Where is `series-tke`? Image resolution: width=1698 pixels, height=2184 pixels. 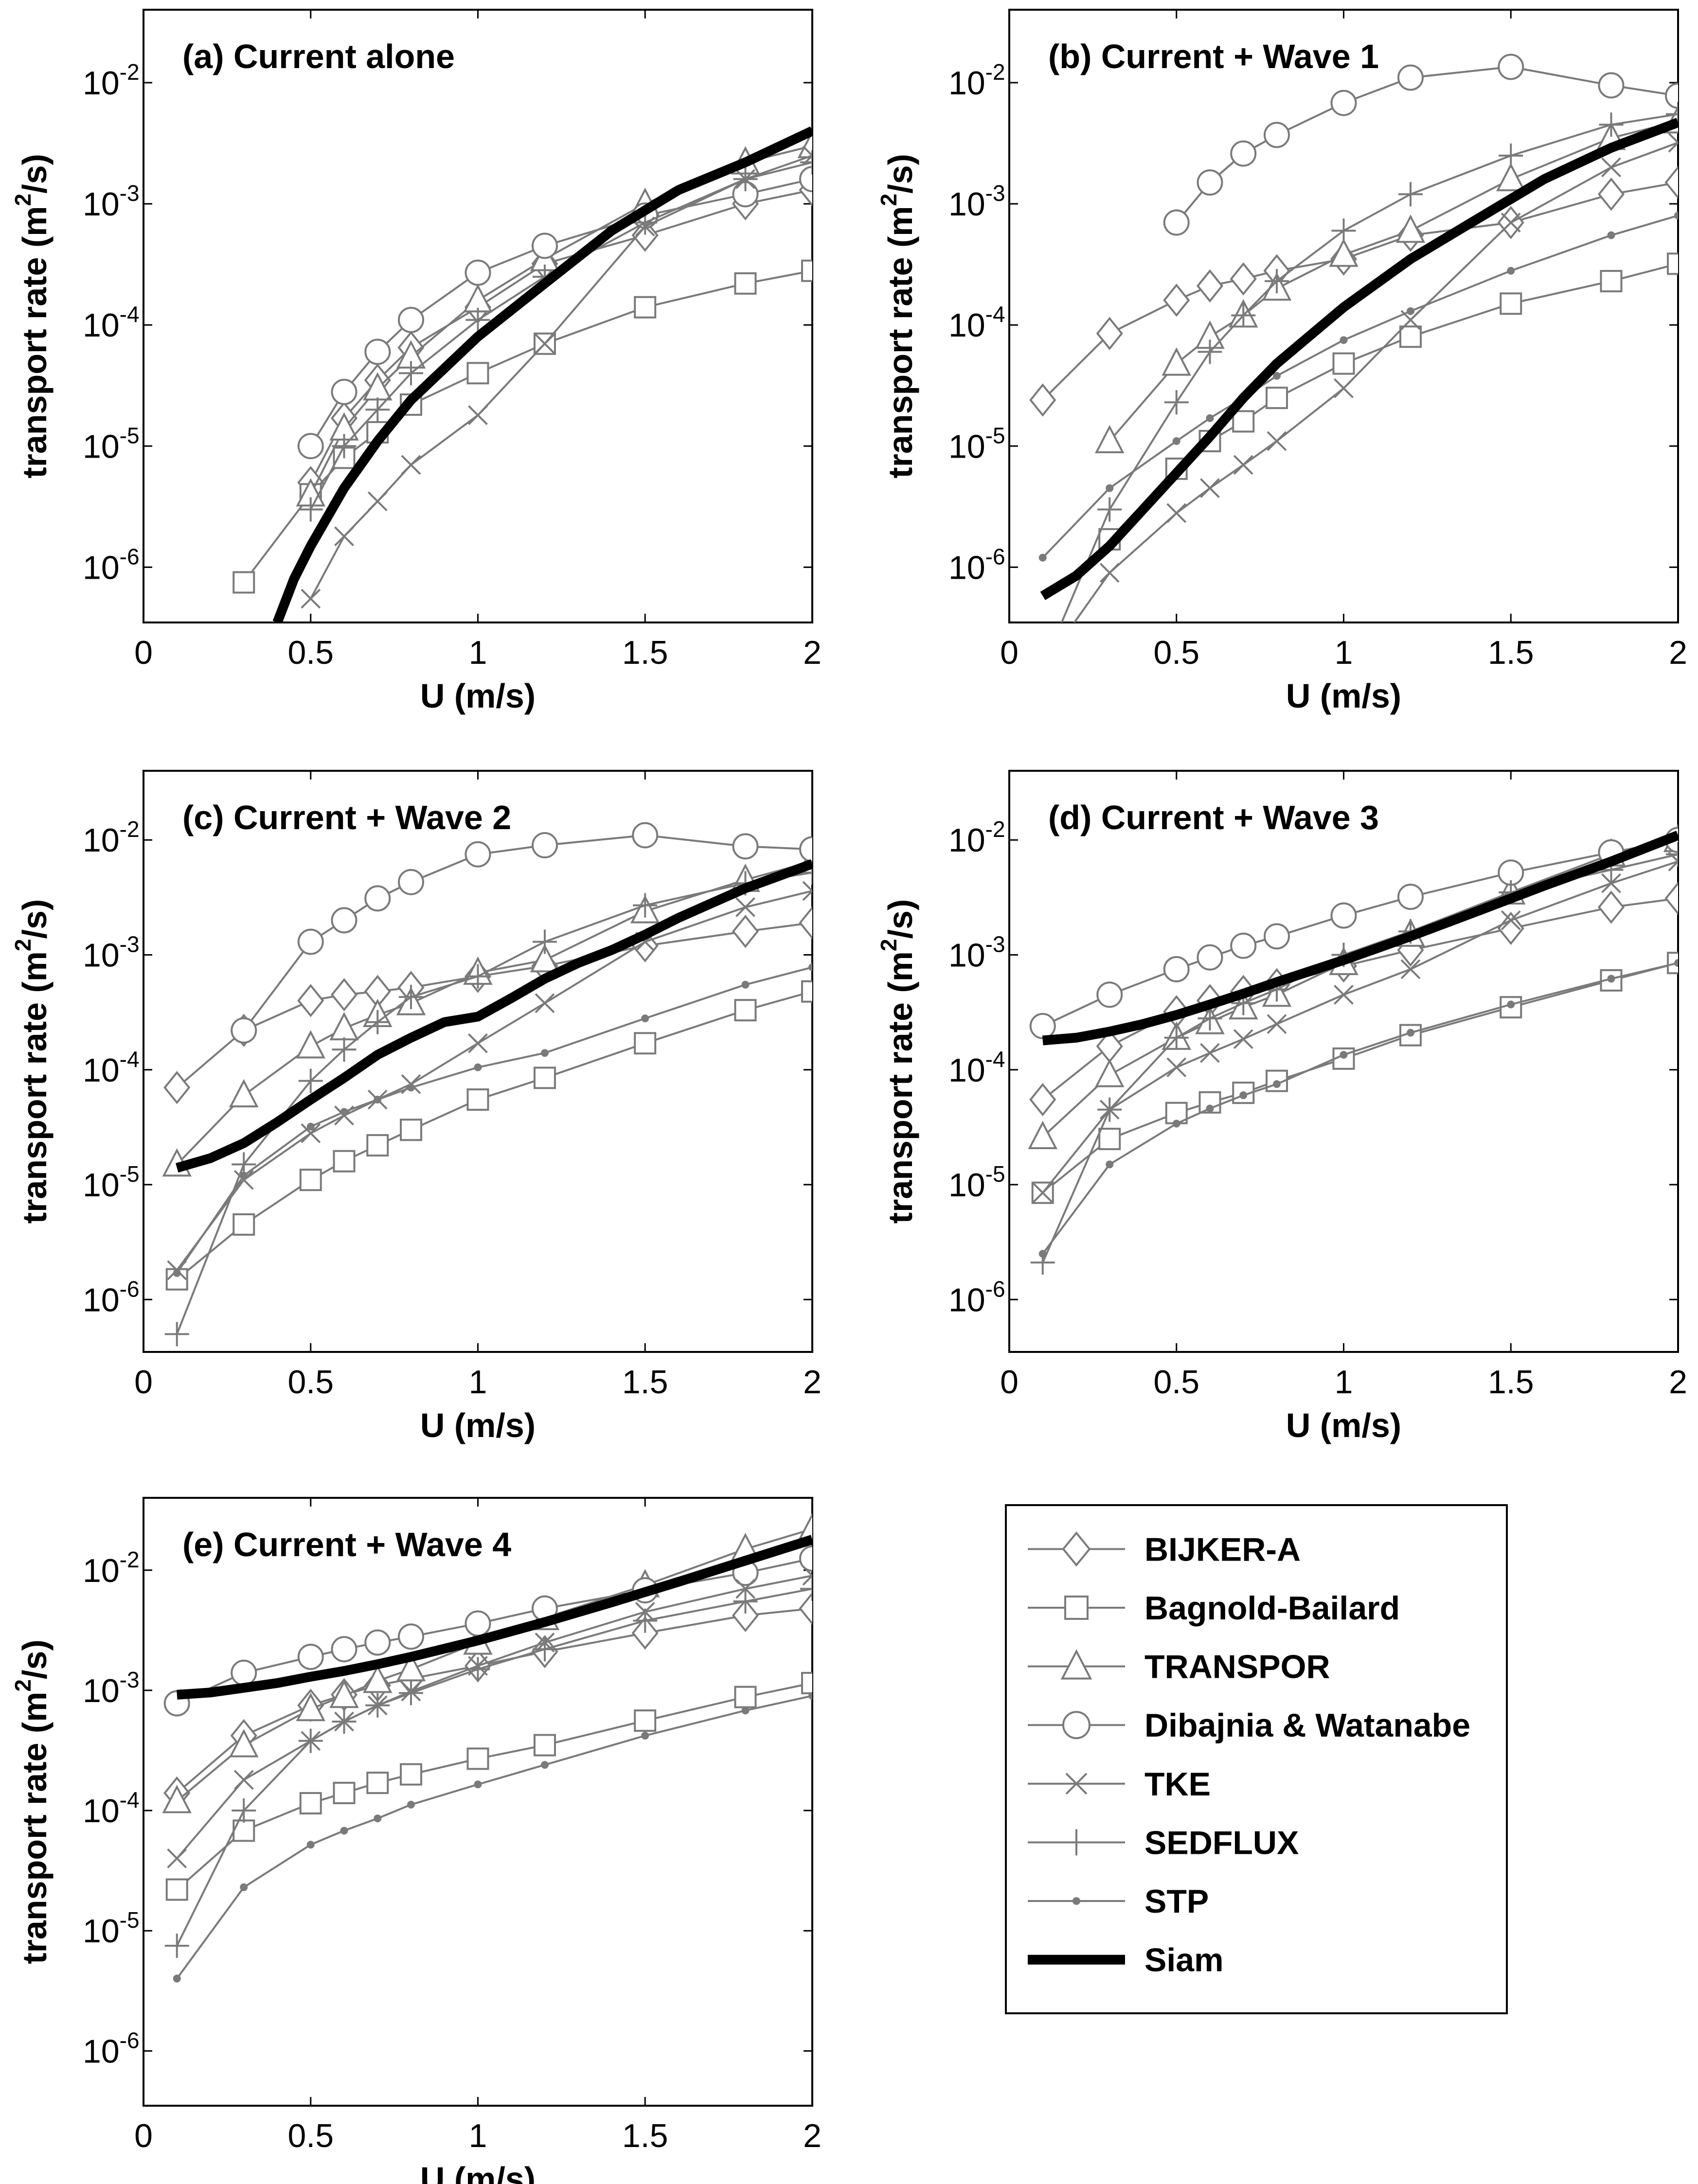
series-tke is located at coordinates (489, 1080).